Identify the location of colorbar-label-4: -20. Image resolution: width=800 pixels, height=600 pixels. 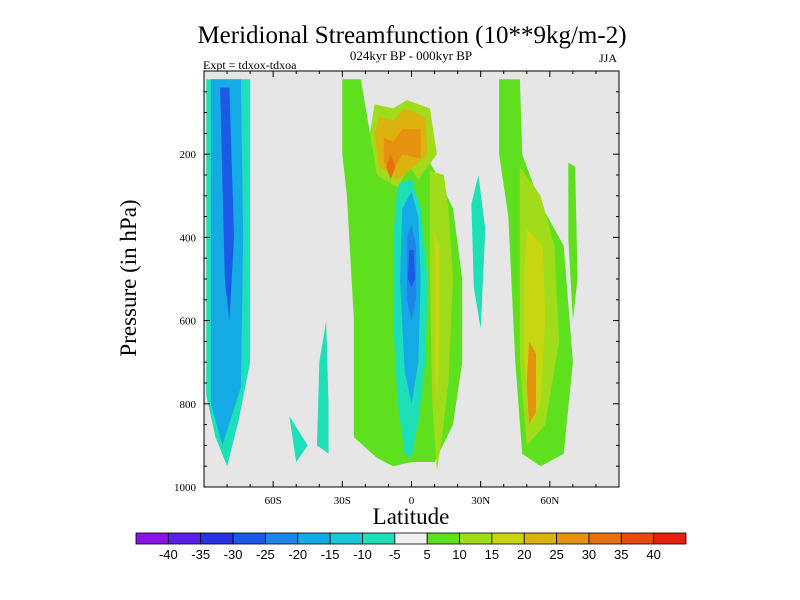
(297, 554).